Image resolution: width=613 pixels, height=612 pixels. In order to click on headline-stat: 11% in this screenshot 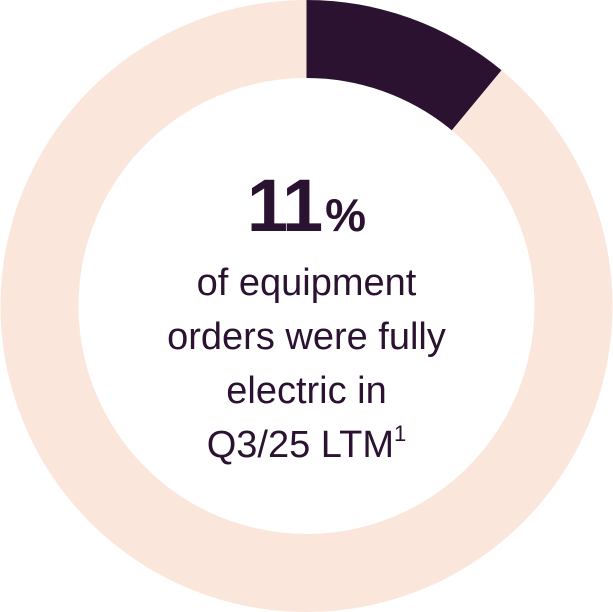, I will do `click(306, 206)`.